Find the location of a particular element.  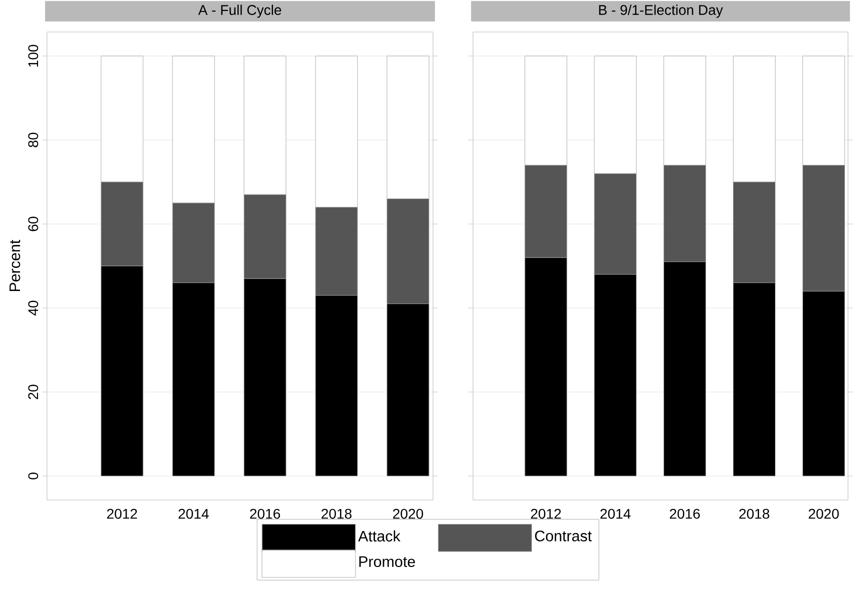

y-tick-label: 0 is located at coordinates (33, 476).